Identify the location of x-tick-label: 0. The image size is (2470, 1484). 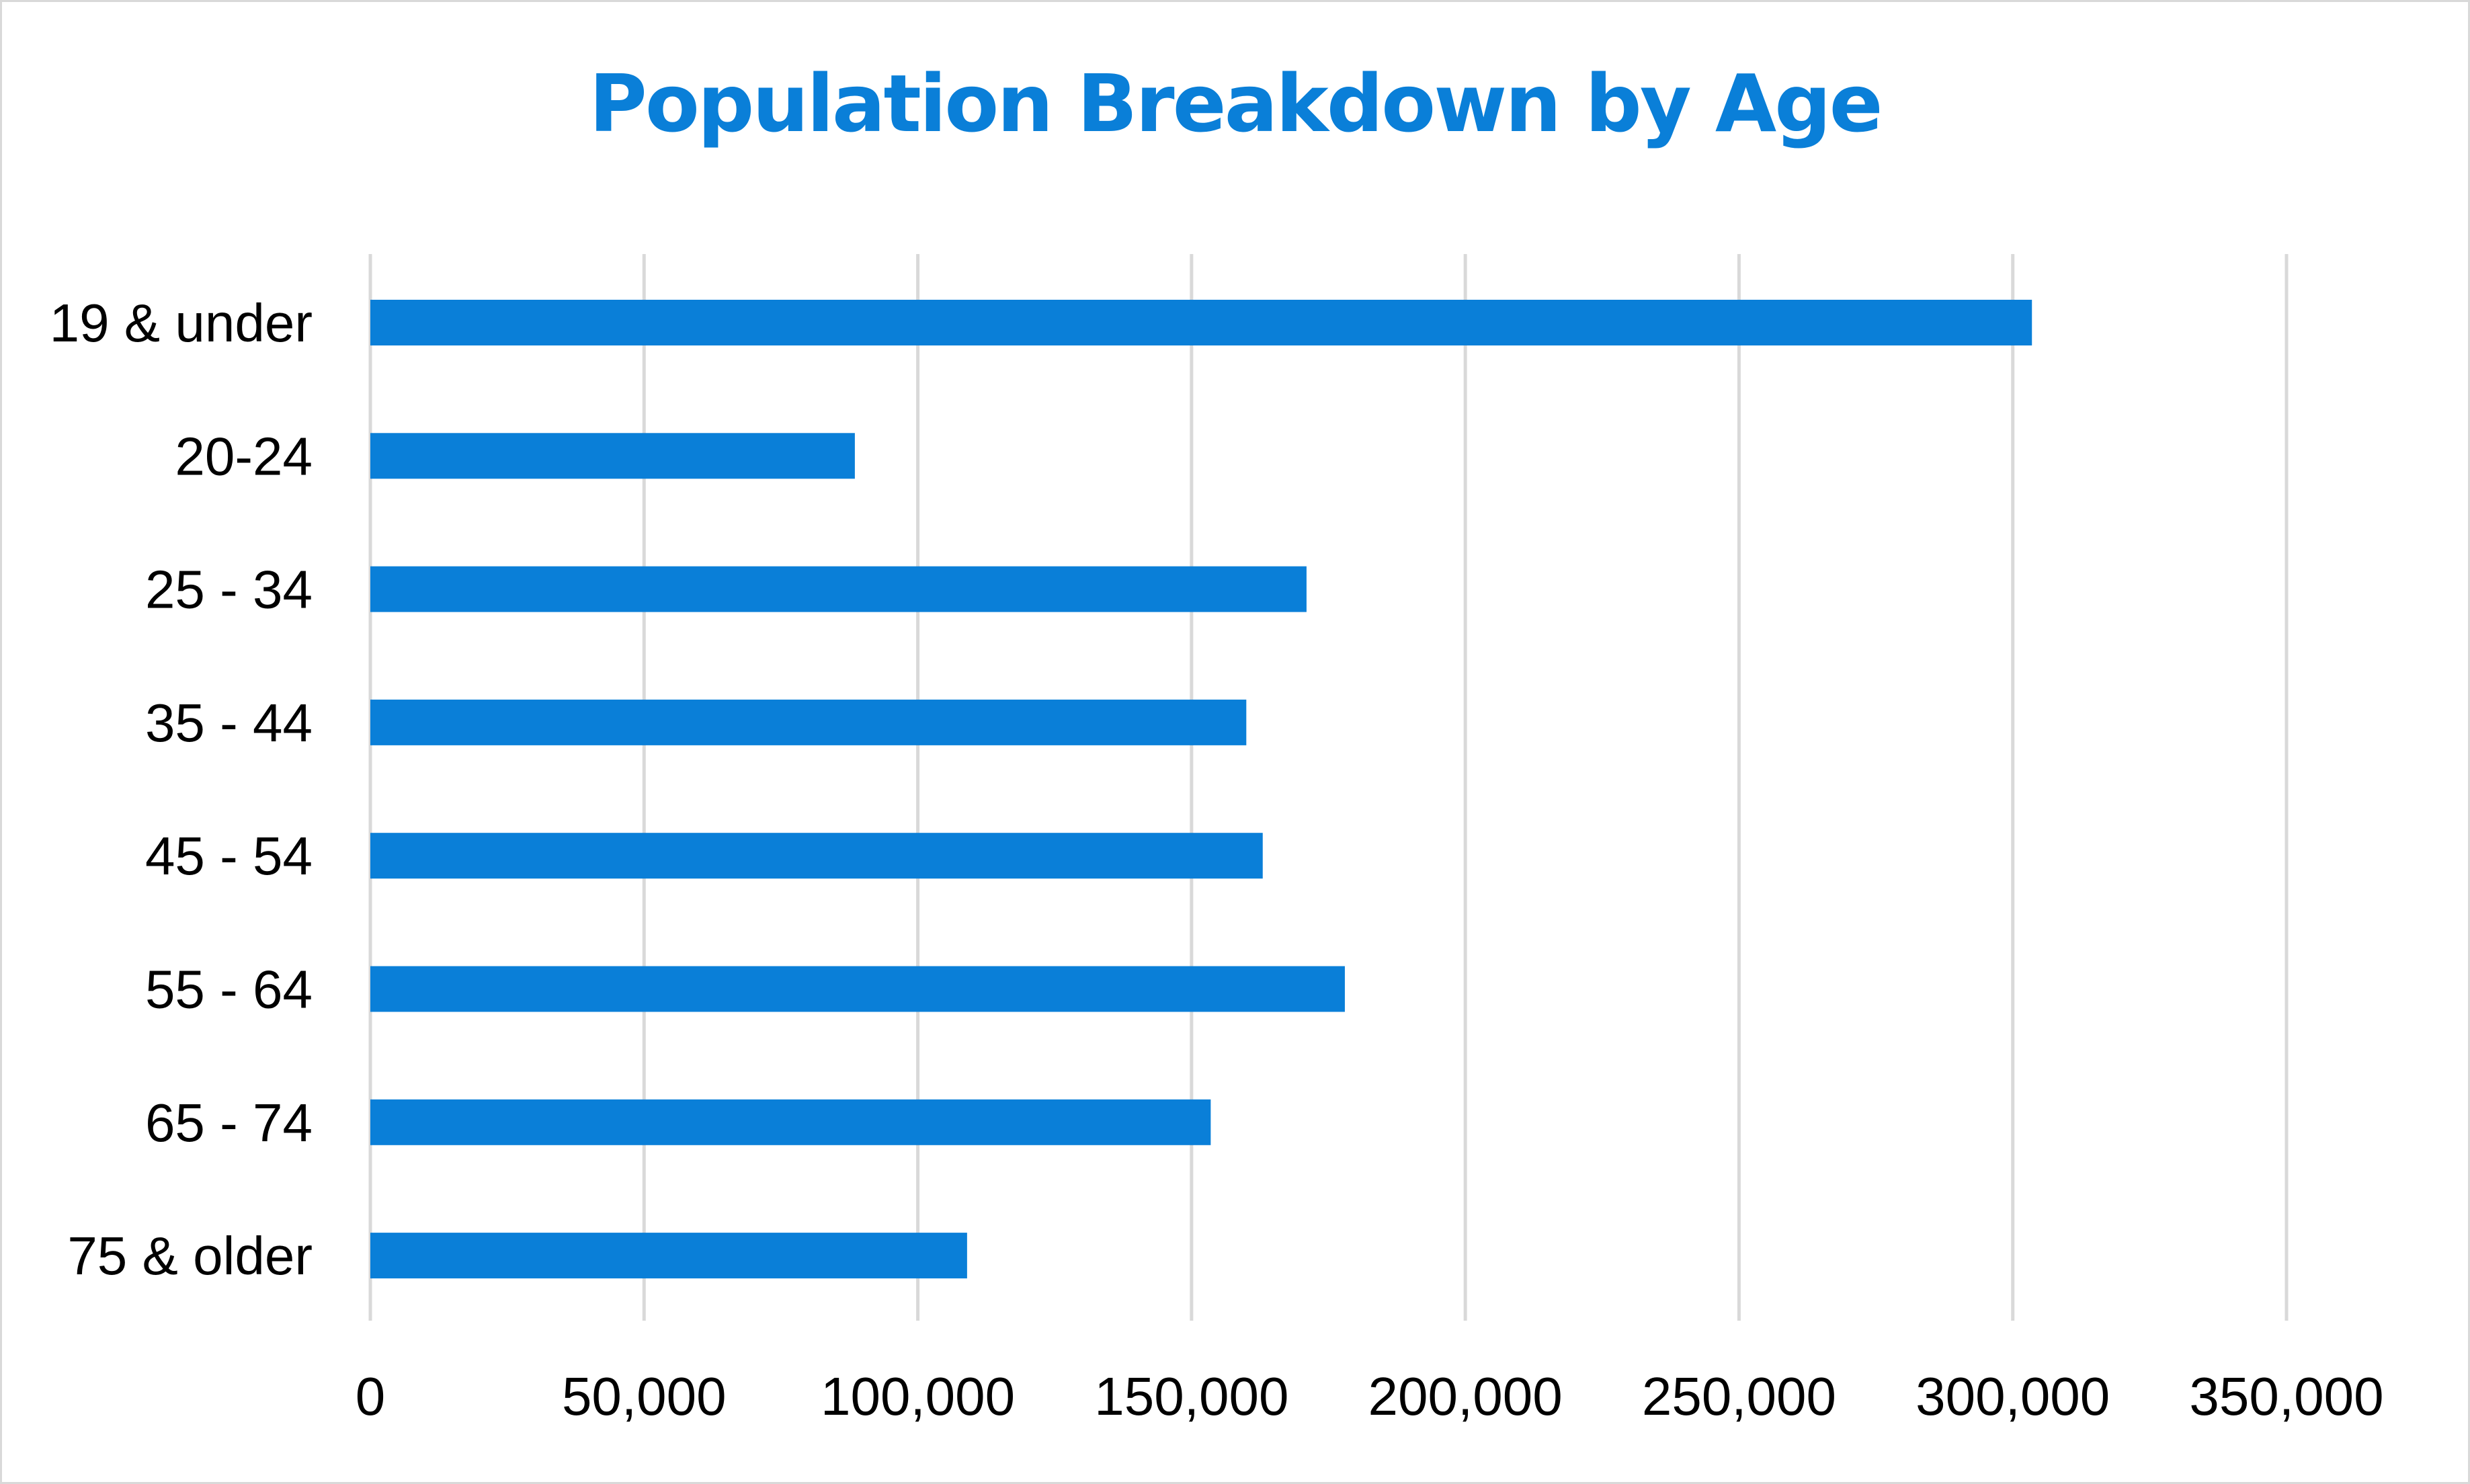
(371, 1396).